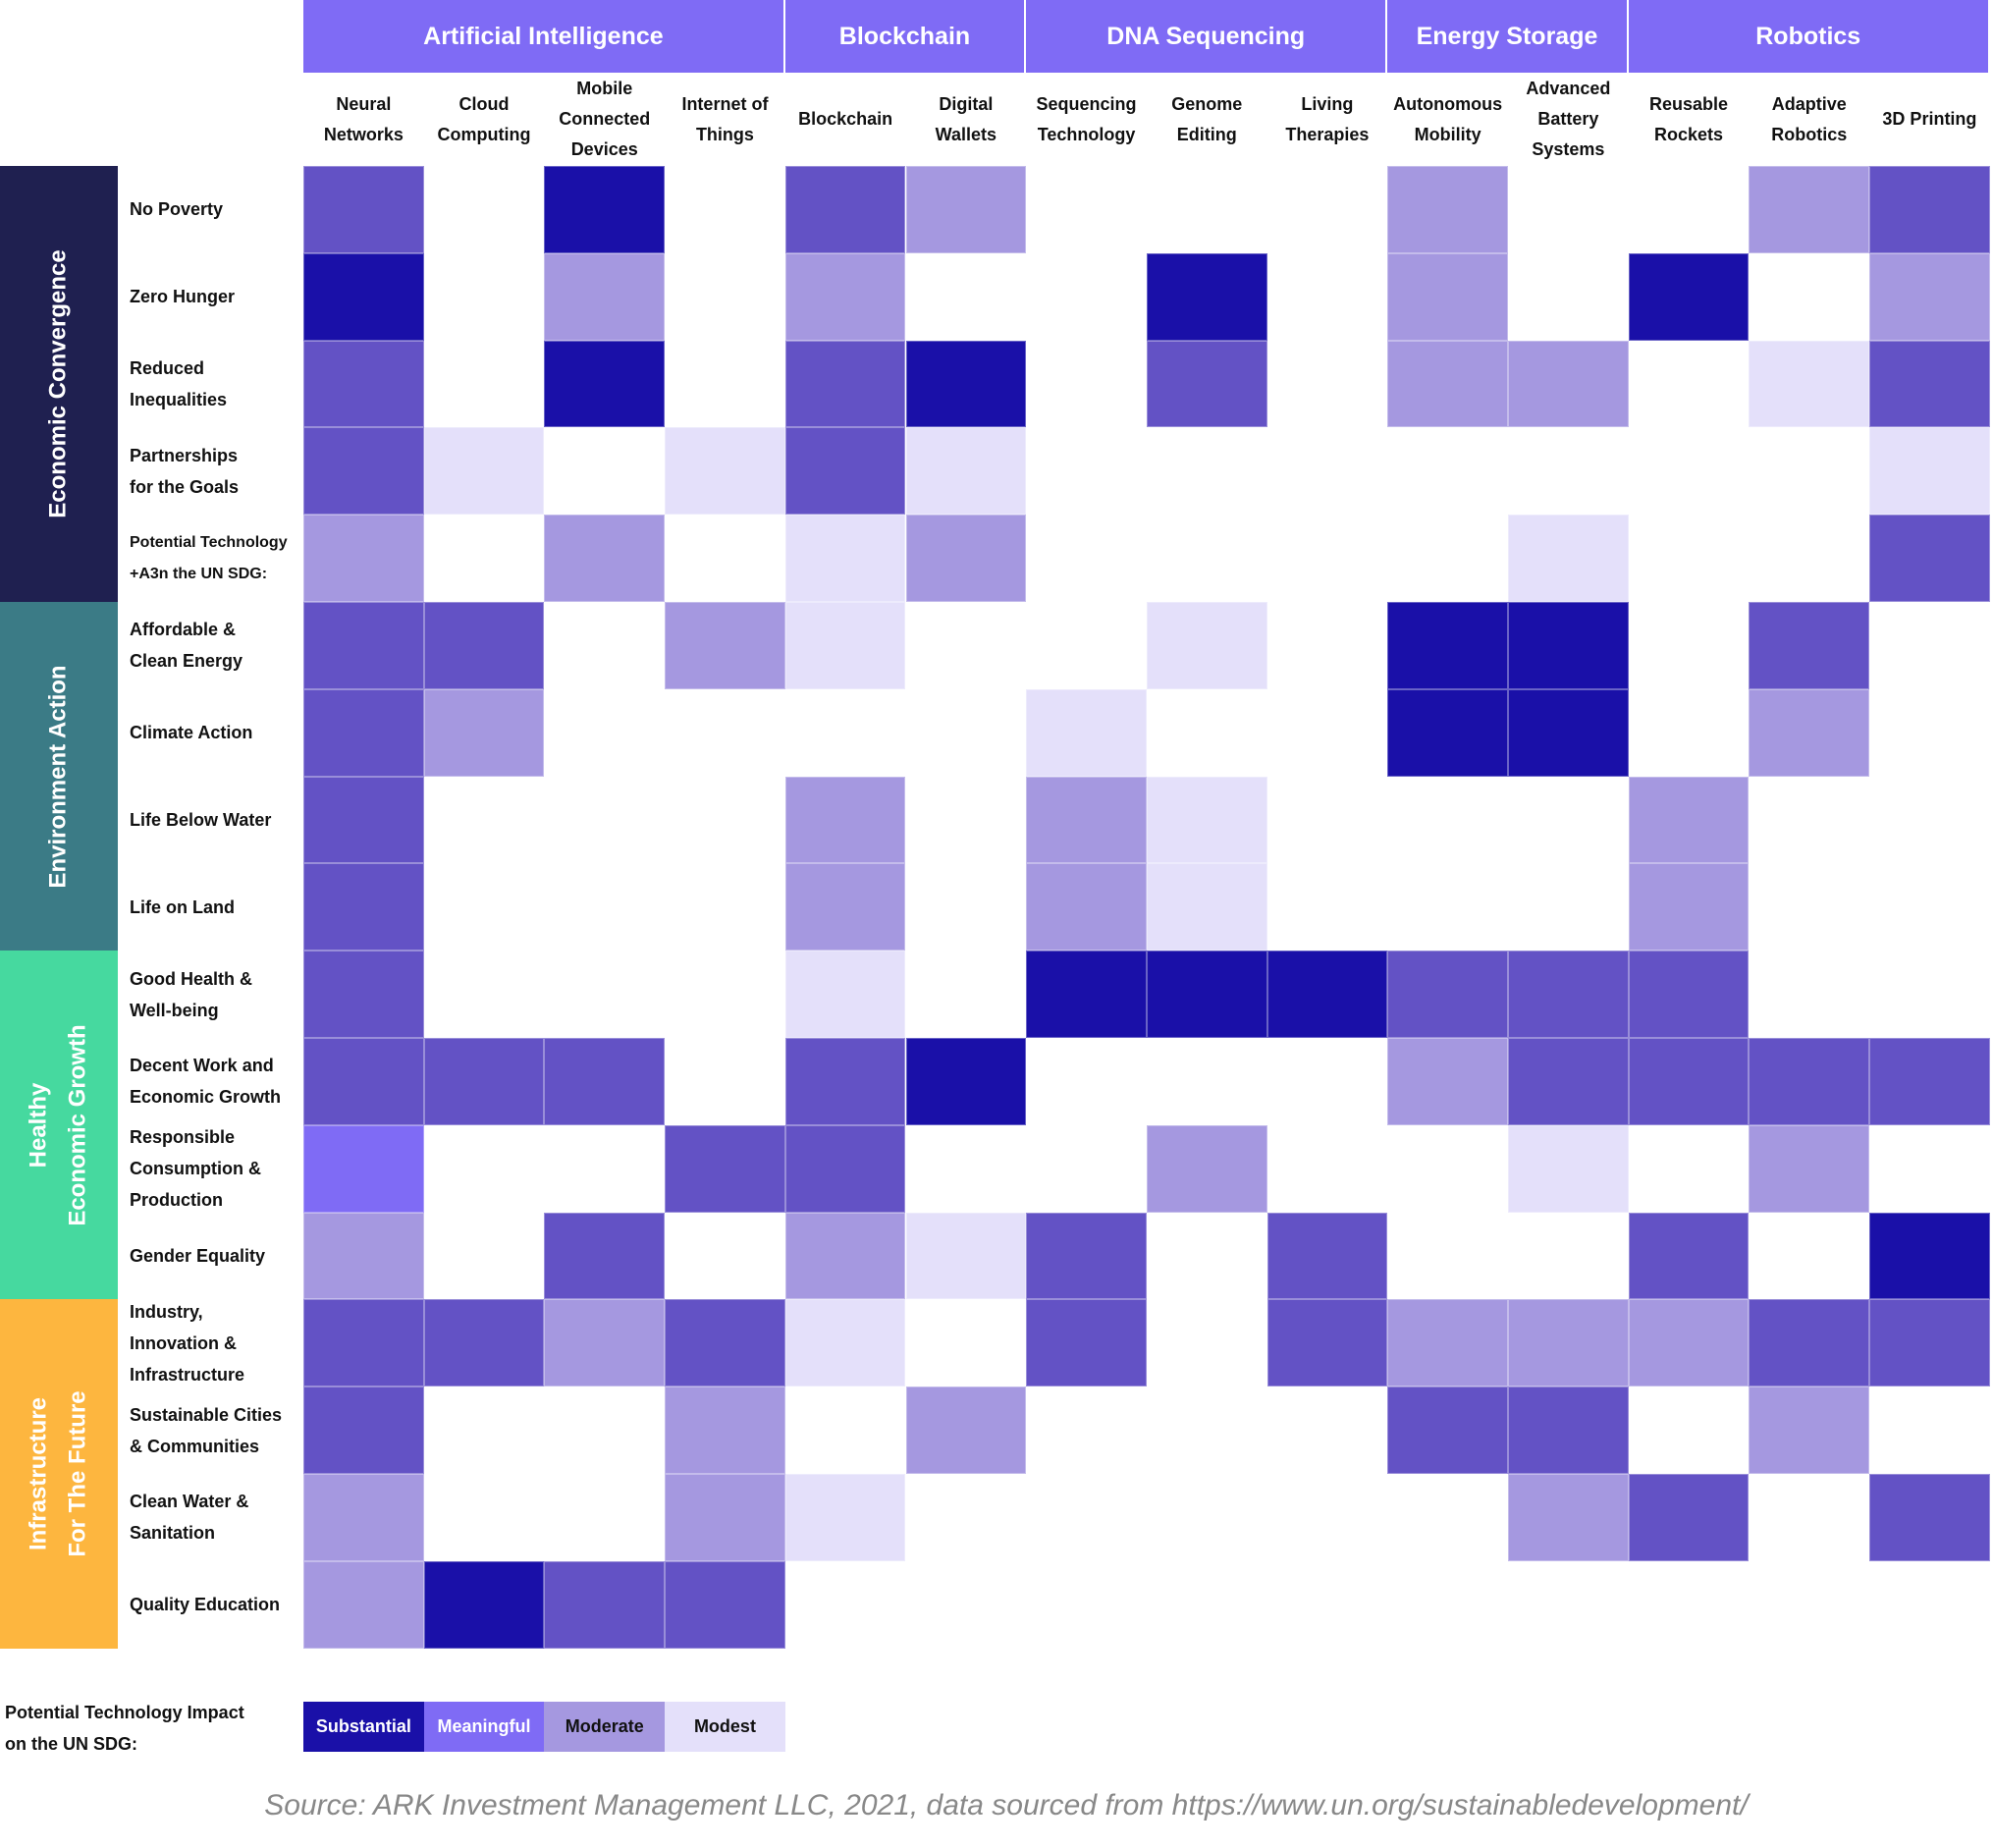 Image resolution: width=1993 pixels, height=1848 pixels. I want to click on column-header: Sequencing Technology, so click(1087, 119).